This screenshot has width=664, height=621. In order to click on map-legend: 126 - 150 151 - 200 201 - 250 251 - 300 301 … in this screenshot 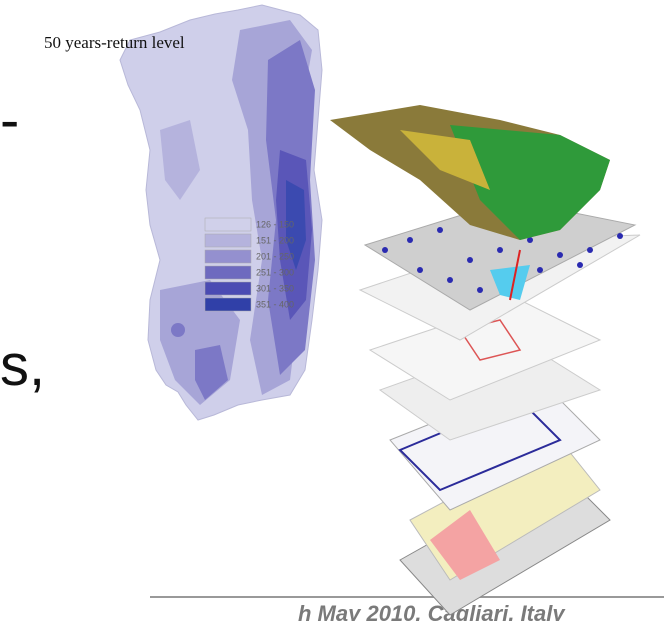, I will do `click(249, 264)`.